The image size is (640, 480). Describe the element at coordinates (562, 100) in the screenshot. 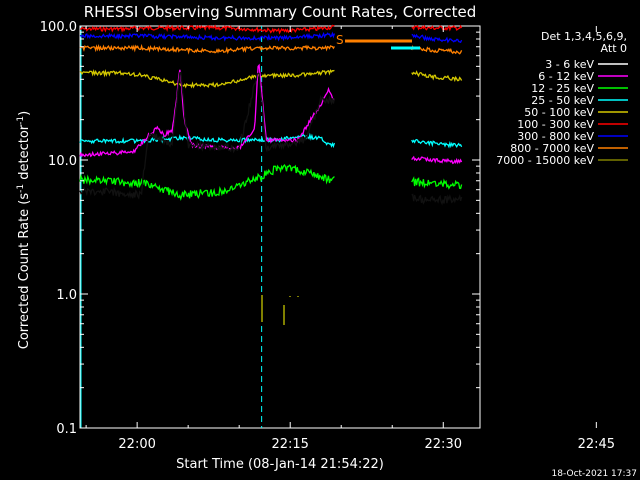

I see `legend-label: 25 - 50 keV` at that location.